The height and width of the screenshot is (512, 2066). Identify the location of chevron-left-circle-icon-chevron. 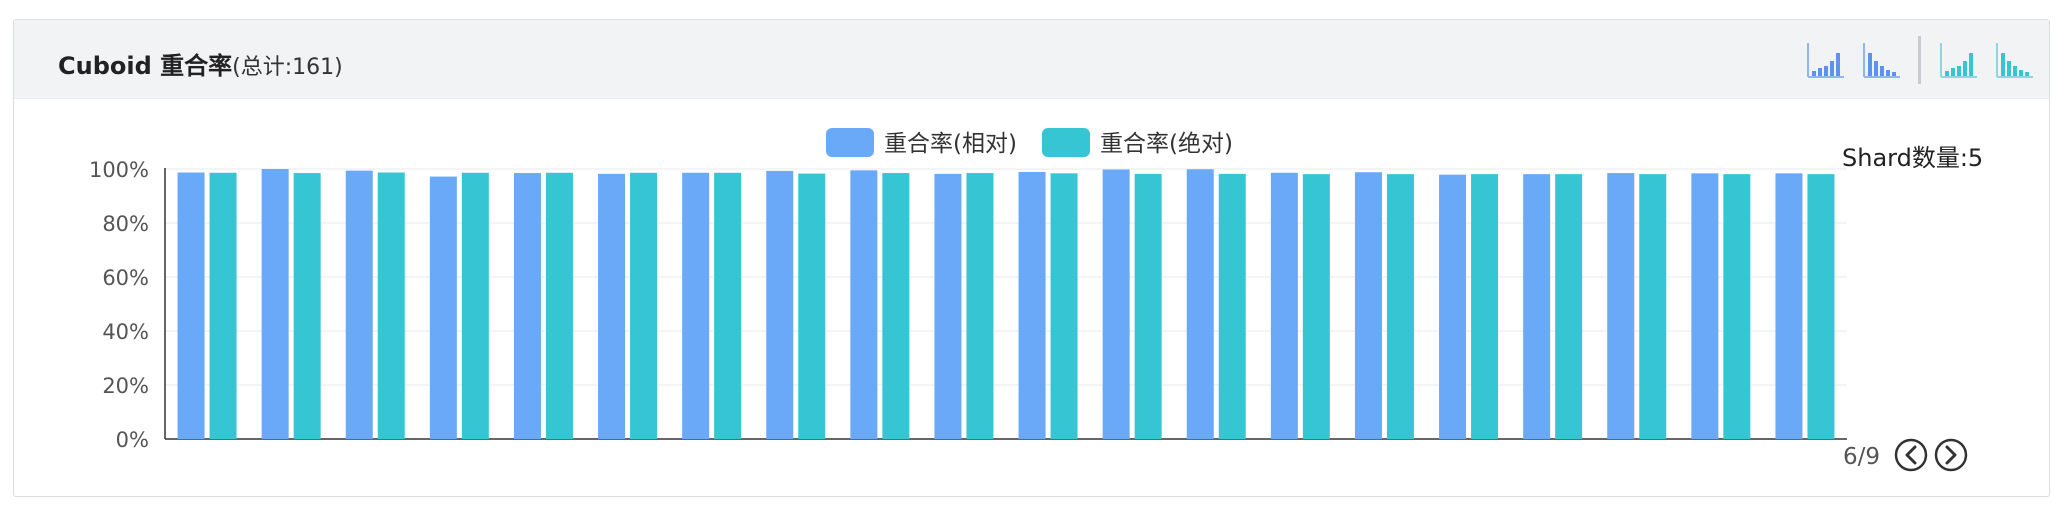
(1911, 455).